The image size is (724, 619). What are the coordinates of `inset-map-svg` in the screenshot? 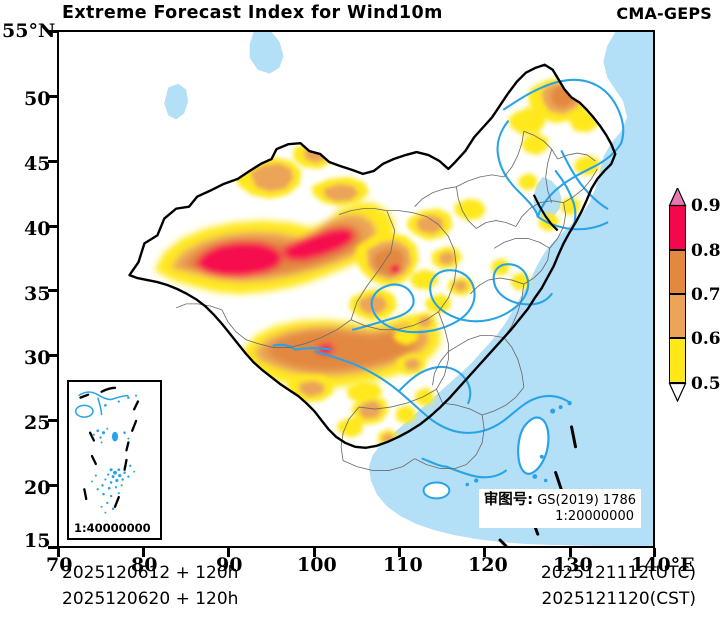 It's located at (114, 460).